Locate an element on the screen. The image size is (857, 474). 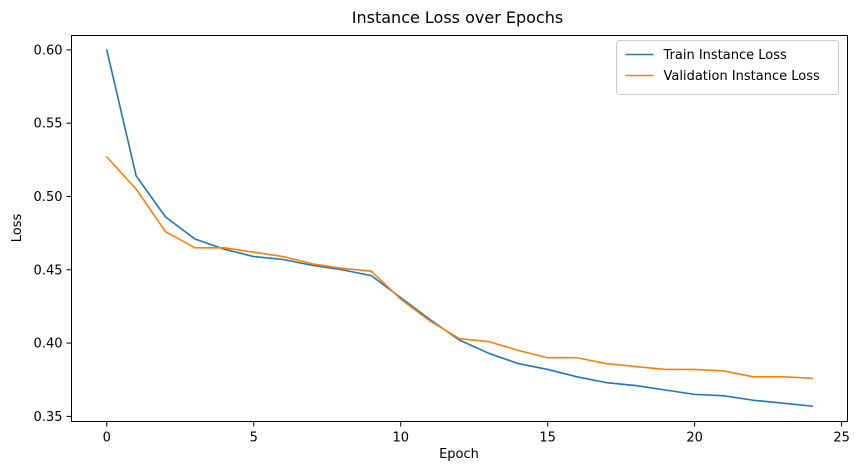
y-axis-label: Loss is located at coordinates (17, 228).